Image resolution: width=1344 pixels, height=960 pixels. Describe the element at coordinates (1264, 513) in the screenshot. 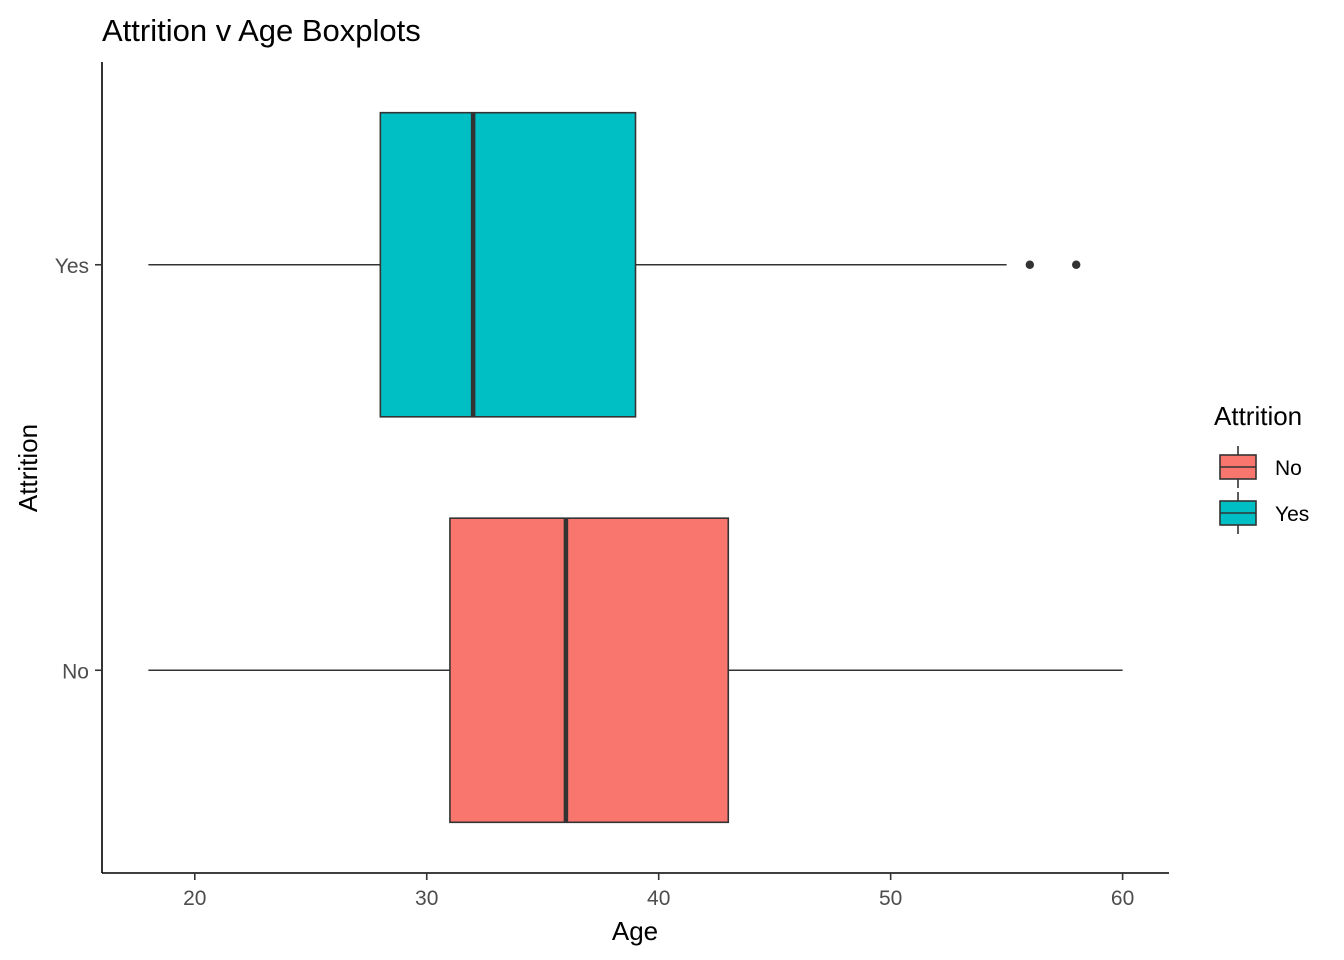

I see `legend-item-yes: Yes` at that location.